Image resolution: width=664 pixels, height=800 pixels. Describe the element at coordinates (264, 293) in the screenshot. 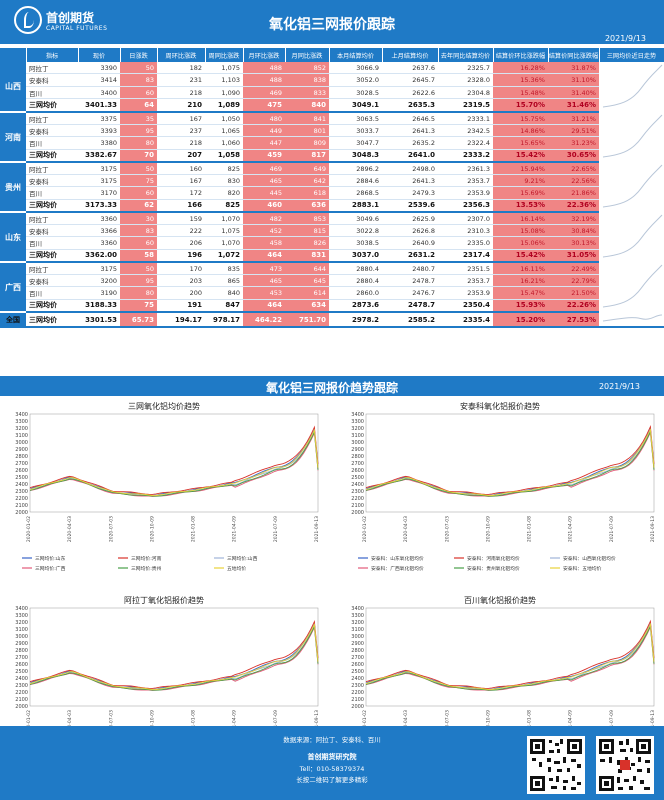

I see `table-cell: 453` at that location.